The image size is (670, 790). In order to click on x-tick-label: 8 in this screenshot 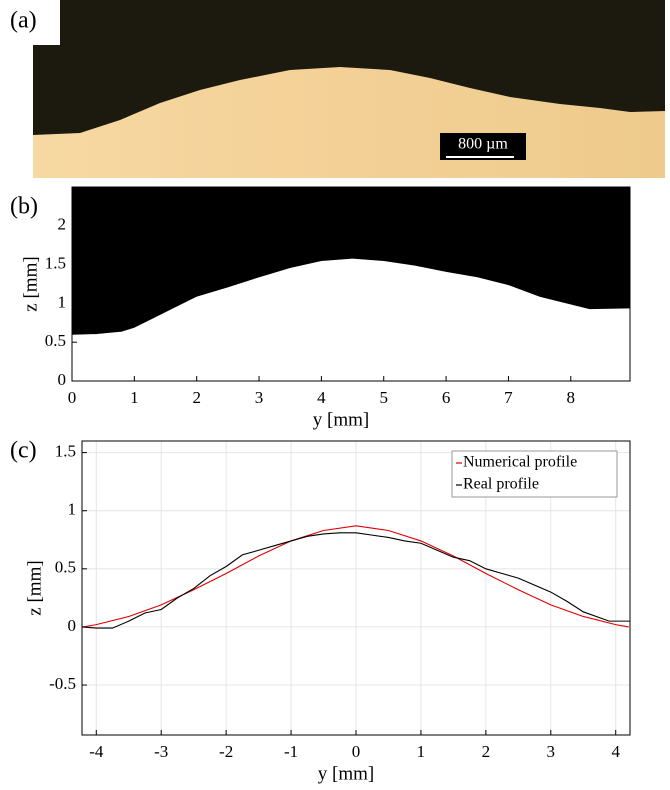, I will do `click(571, 397)`.